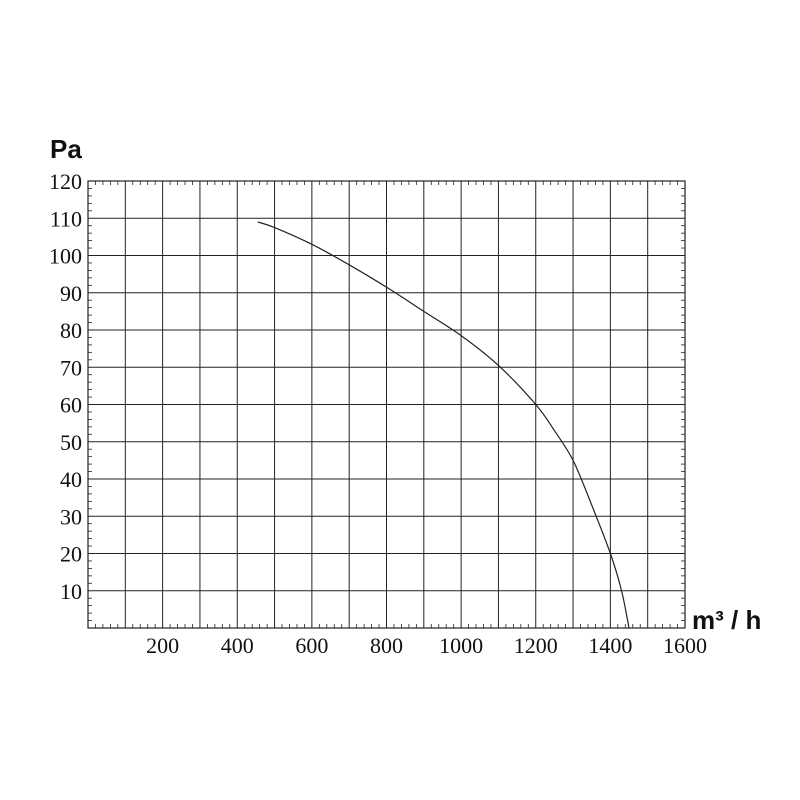  What do you see at coordinates (71, 479) in the screenshot?
I see `y-tick-label: 40` at bounding box center [71, 479].